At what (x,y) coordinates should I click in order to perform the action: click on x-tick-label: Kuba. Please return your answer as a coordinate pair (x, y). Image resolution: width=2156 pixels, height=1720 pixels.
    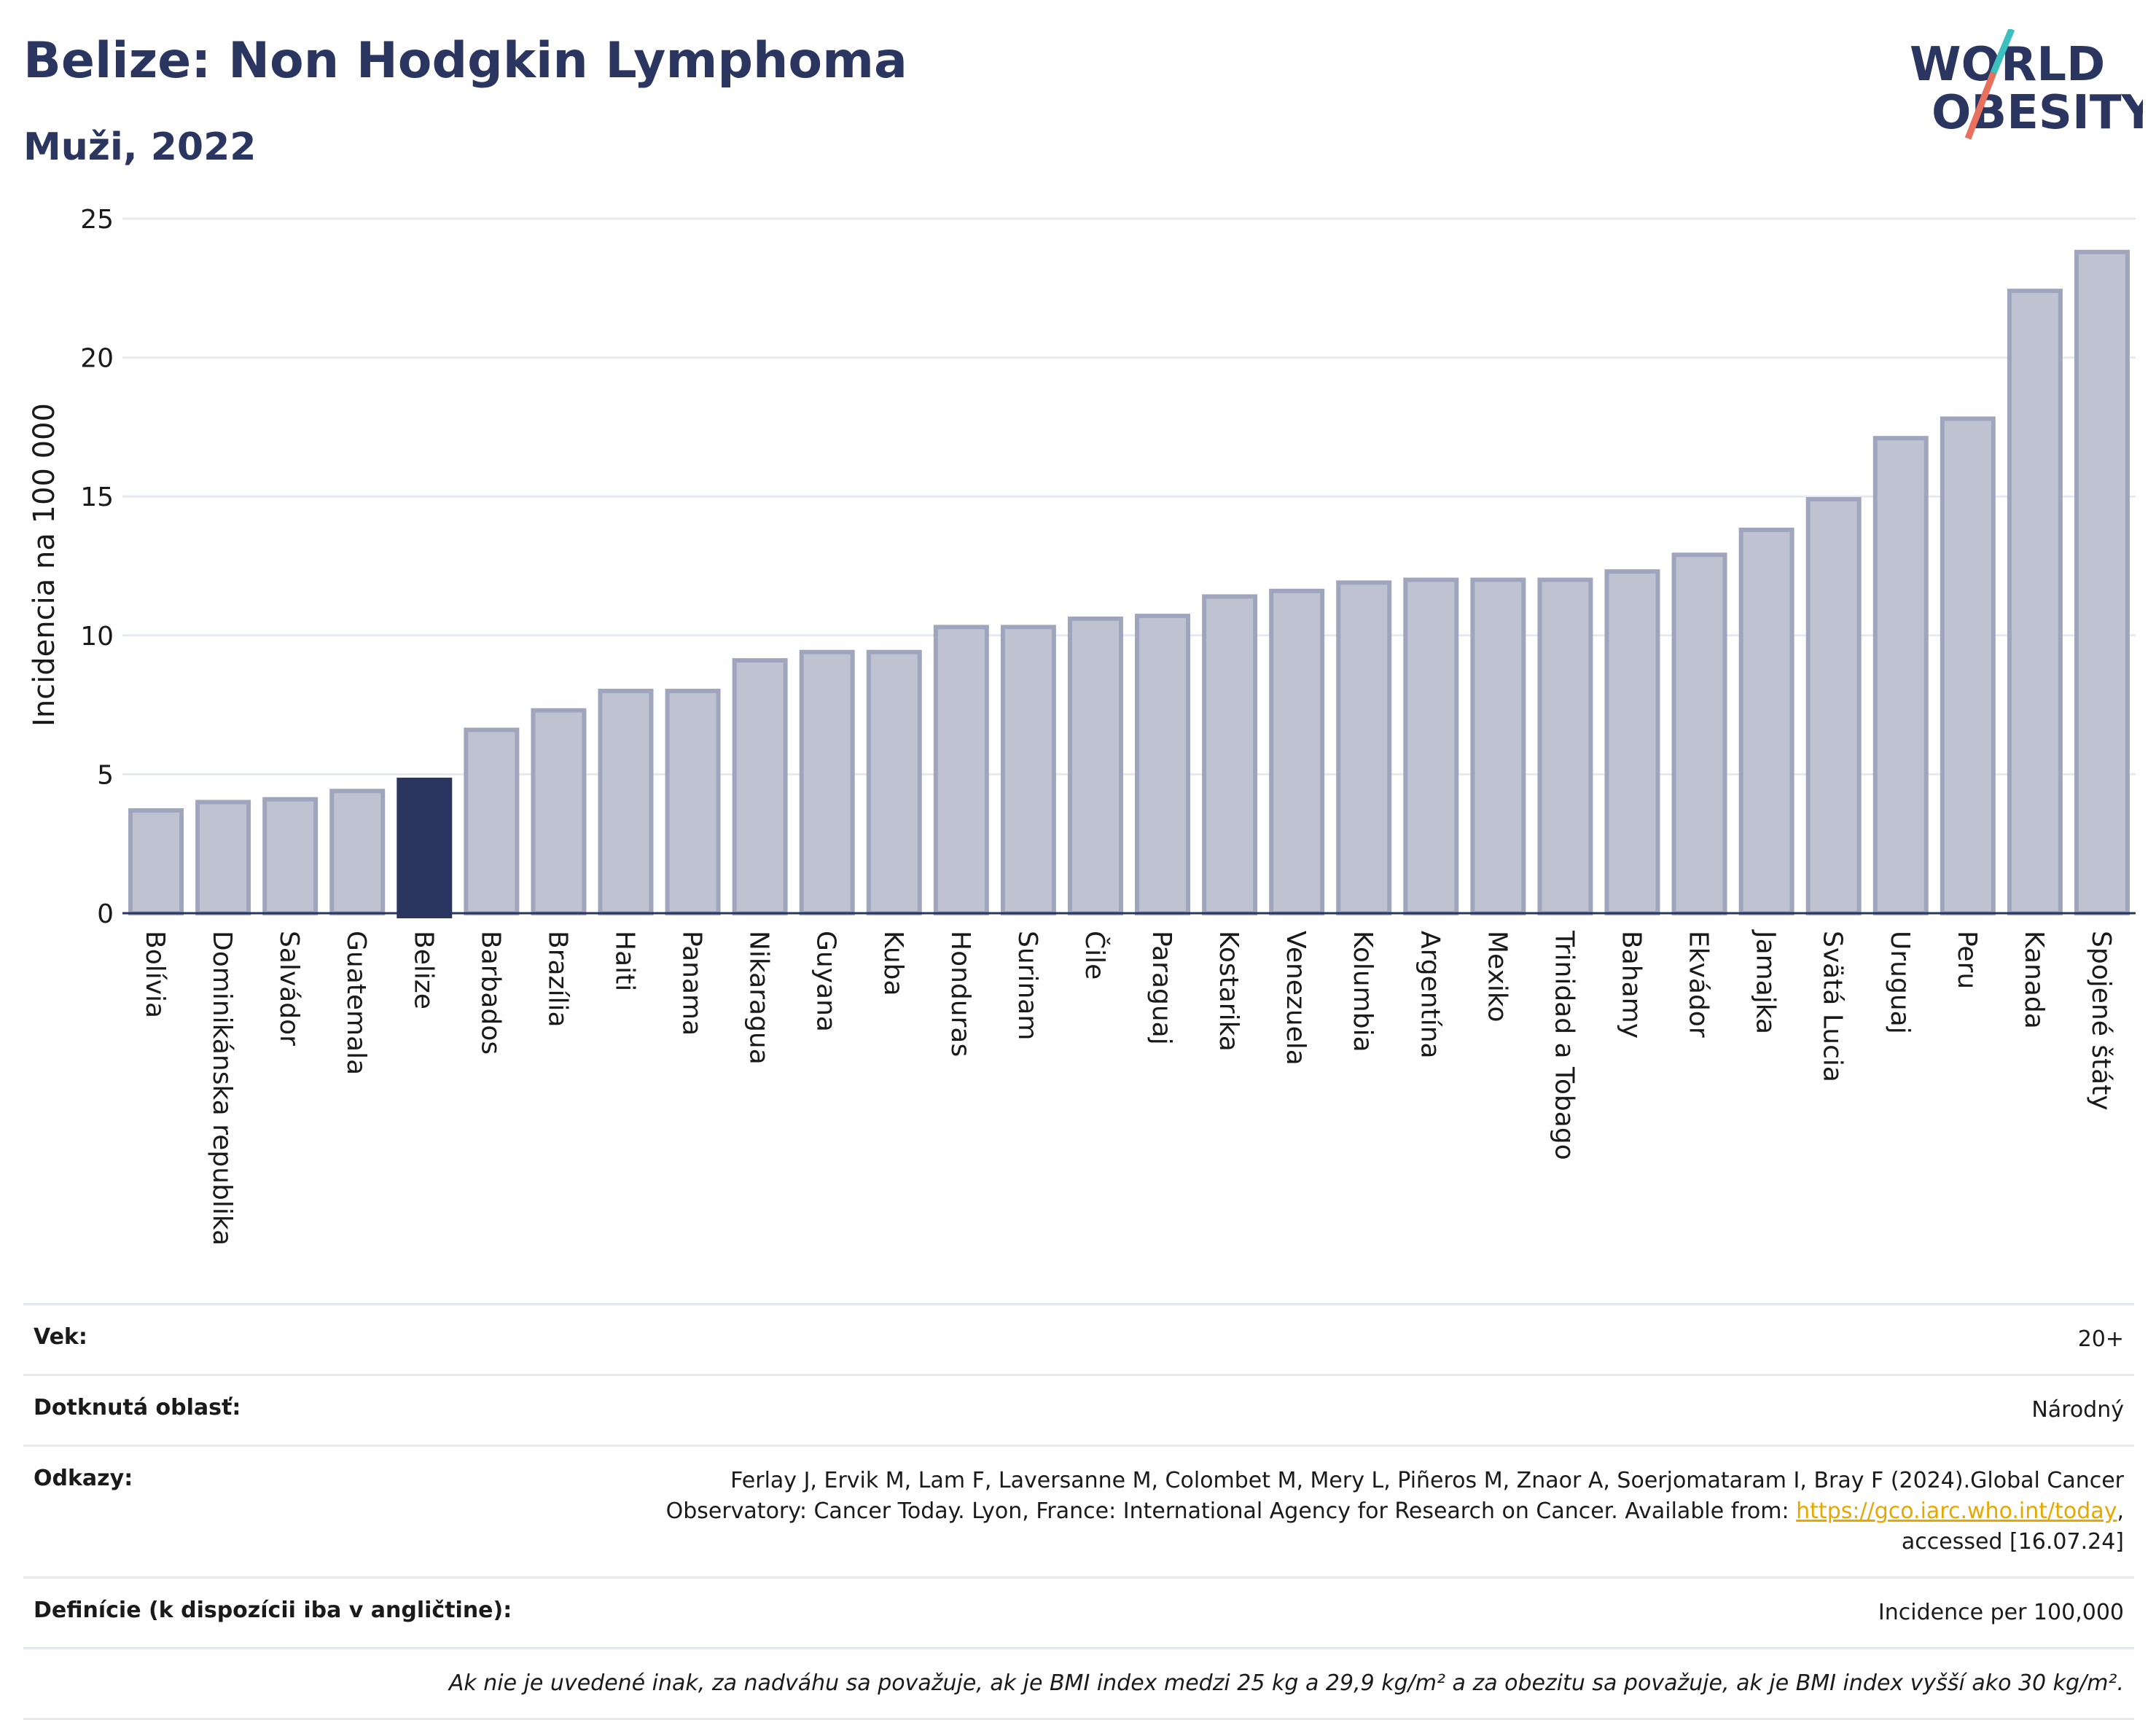
    Looking at the image, I should click on (893, 963).